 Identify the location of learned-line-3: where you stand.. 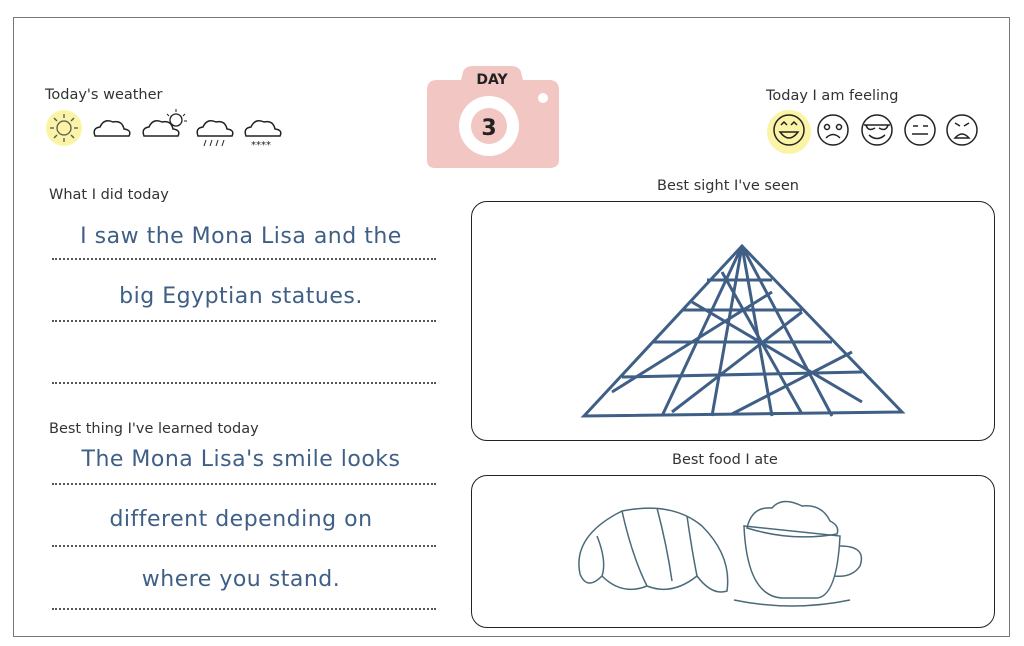
(241, 579).